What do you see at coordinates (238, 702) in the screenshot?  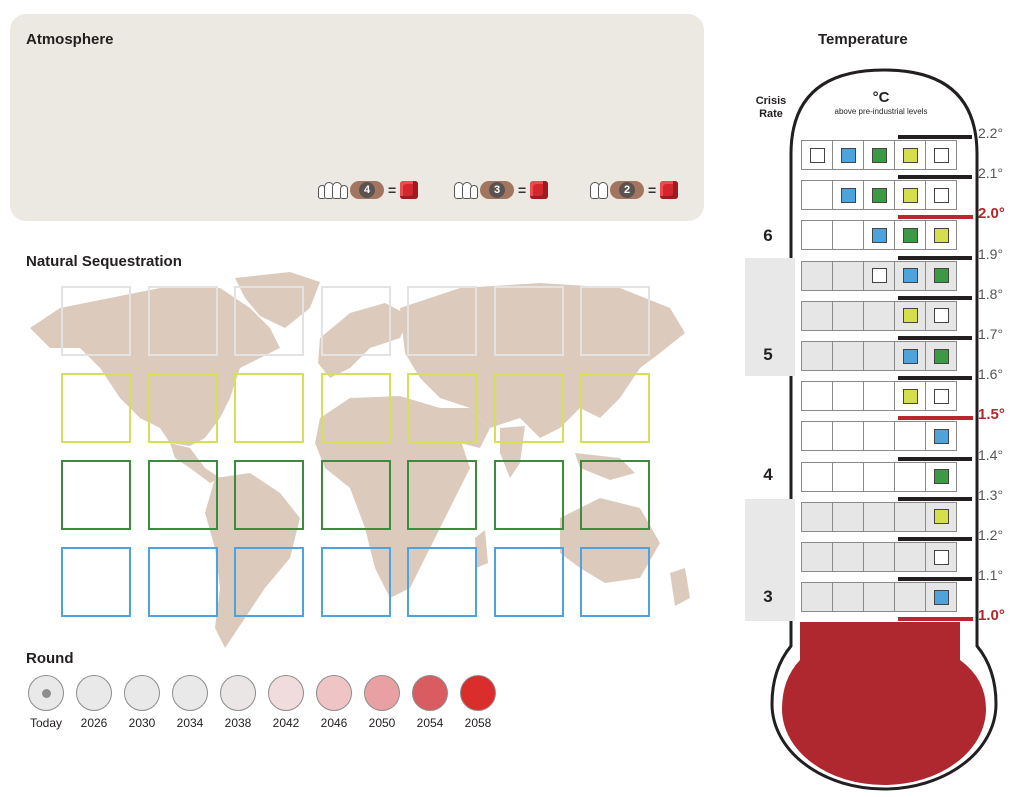 I see `round-space: 2038` at bounding box center [238, 702].